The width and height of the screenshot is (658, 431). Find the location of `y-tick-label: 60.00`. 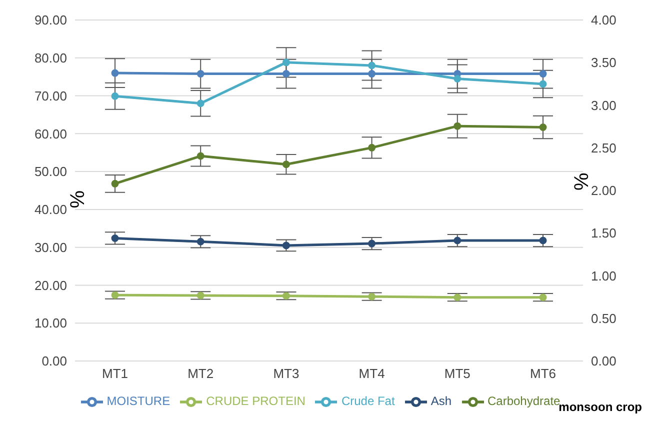

y-tick-label: 60.00 is located at coordinates (50, 134).